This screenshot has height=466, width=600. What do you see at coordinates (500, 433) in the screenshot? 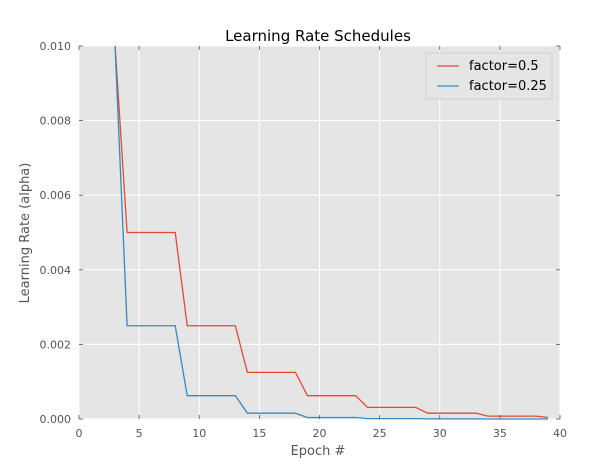
I see `x-tick-label: 35` at bounding box center [500, 433].